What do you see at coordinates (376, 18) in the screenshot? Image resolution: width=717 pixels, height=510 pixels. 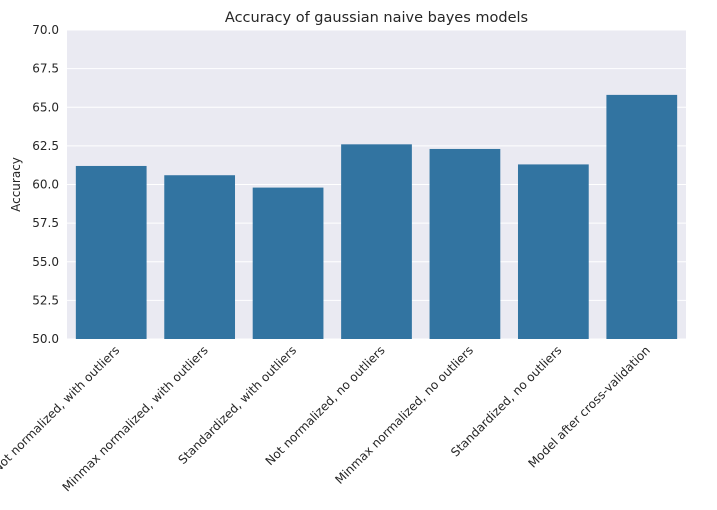 I see `chart-title: Accuracy of gaussian naive bayes models` at bounding box center [376, 18].